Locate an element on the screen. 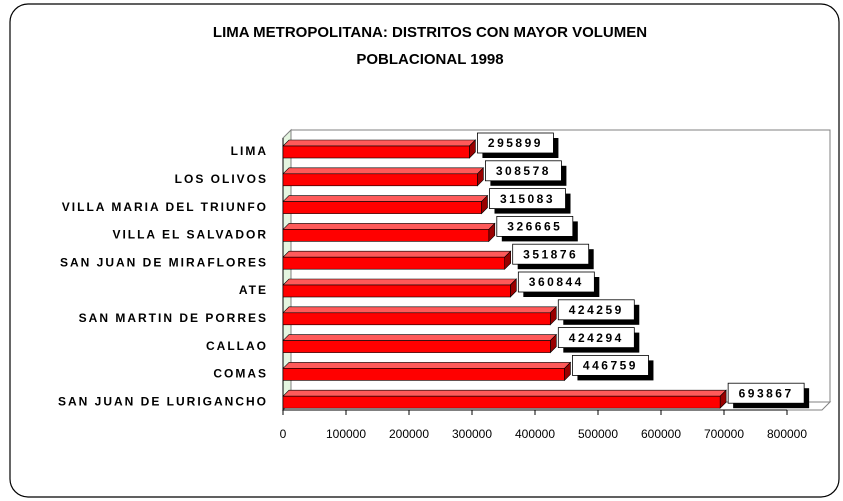  x-tick-label: 300000 is located at coordinates (472, 434).